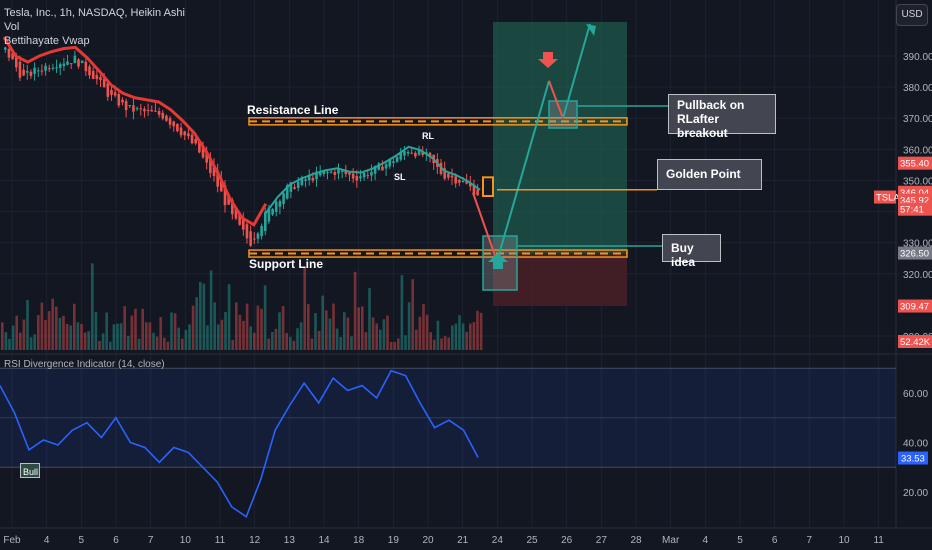 The image size is (932, 550). Describe the element at coordinates (186, 540) in the screenshot. I see `time-tick-label: 10` at that location.